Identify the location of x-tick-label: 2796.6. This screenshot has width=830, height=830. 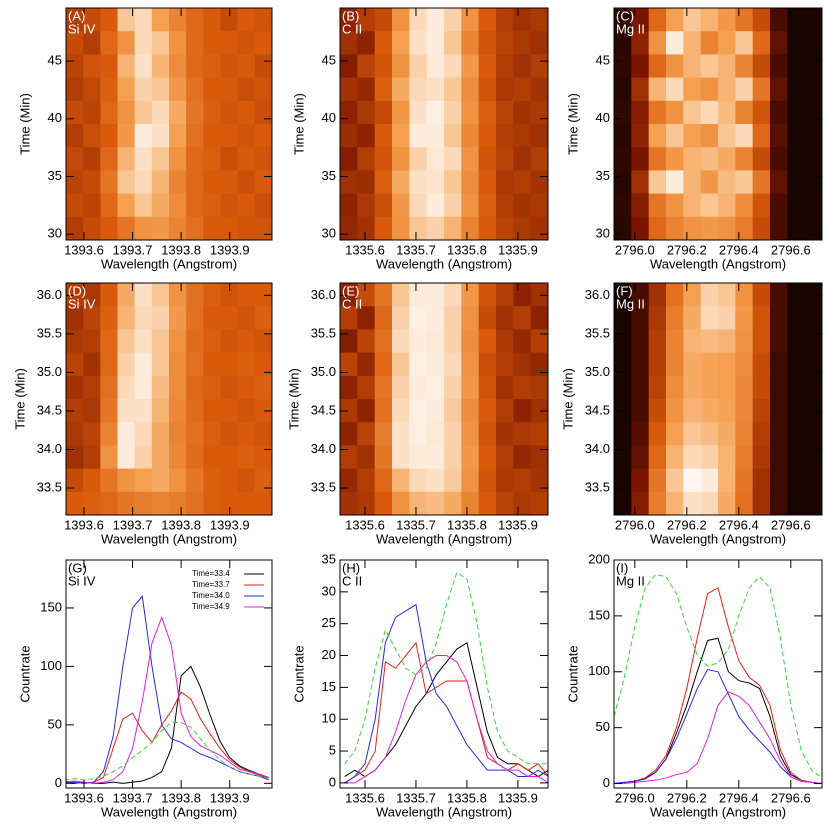
(791, 524).